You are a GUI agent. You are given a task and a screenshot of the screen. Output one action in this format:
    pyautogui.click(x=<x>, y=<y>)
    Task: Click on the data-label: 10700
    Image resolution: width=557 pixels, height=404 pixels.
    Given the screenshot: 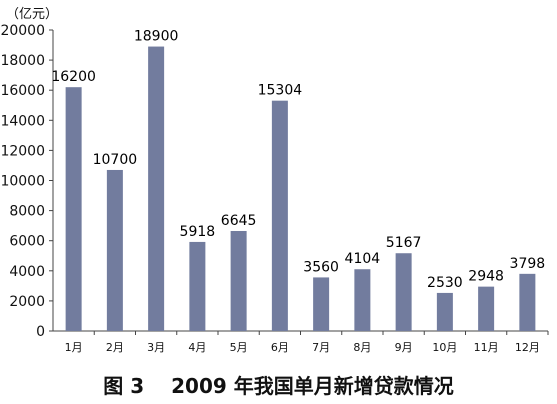 What is the action you would take?
    pyautogui.click(x=115, y=160)
    